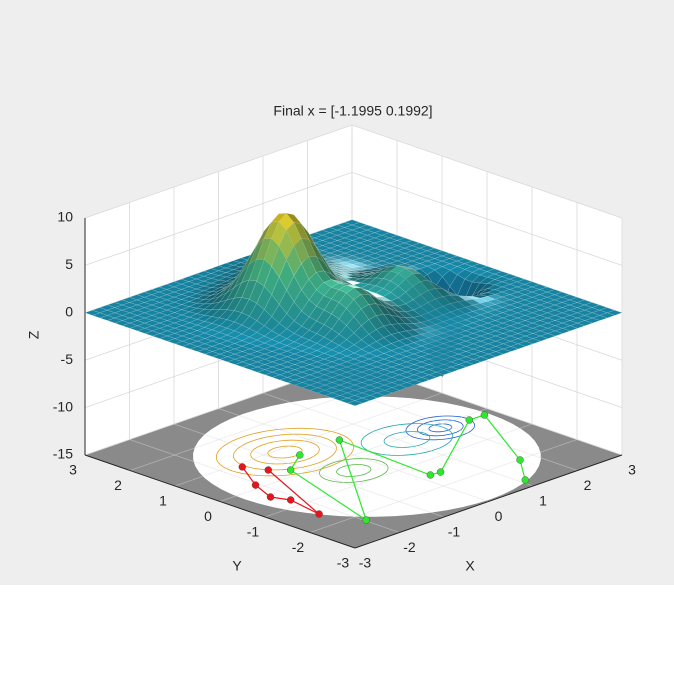 This screenshot has height=674, width=674. Describe the element at coordinates (365, 563) in the screenshot. I see `x-tick-label: -3` at that location.